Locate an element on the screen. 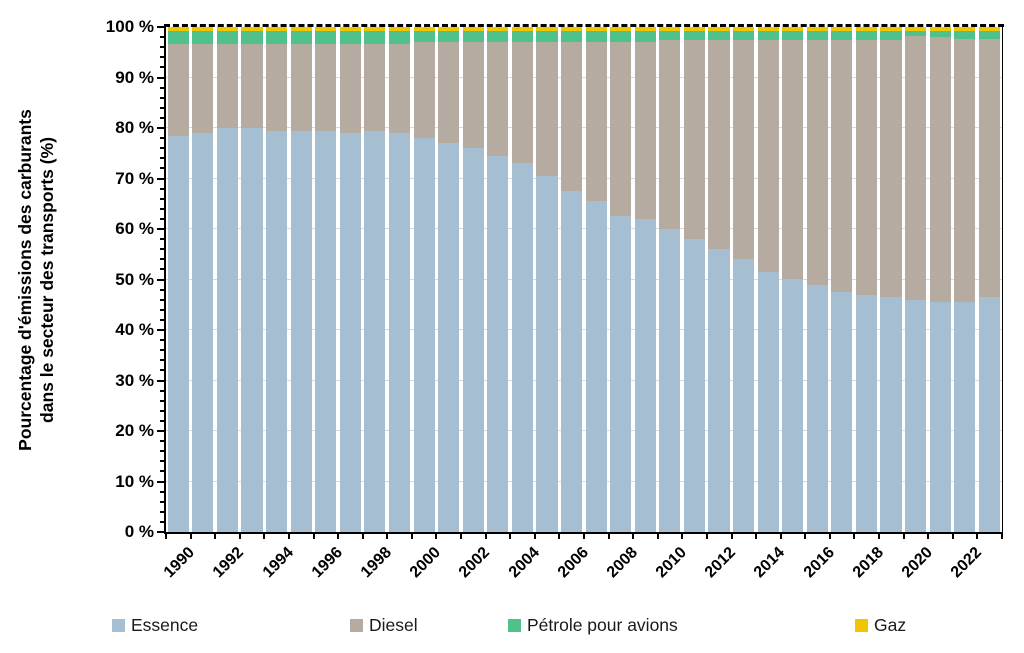 The image size is (1024, 653). bar-2017 is located at coordinates (842, 279).